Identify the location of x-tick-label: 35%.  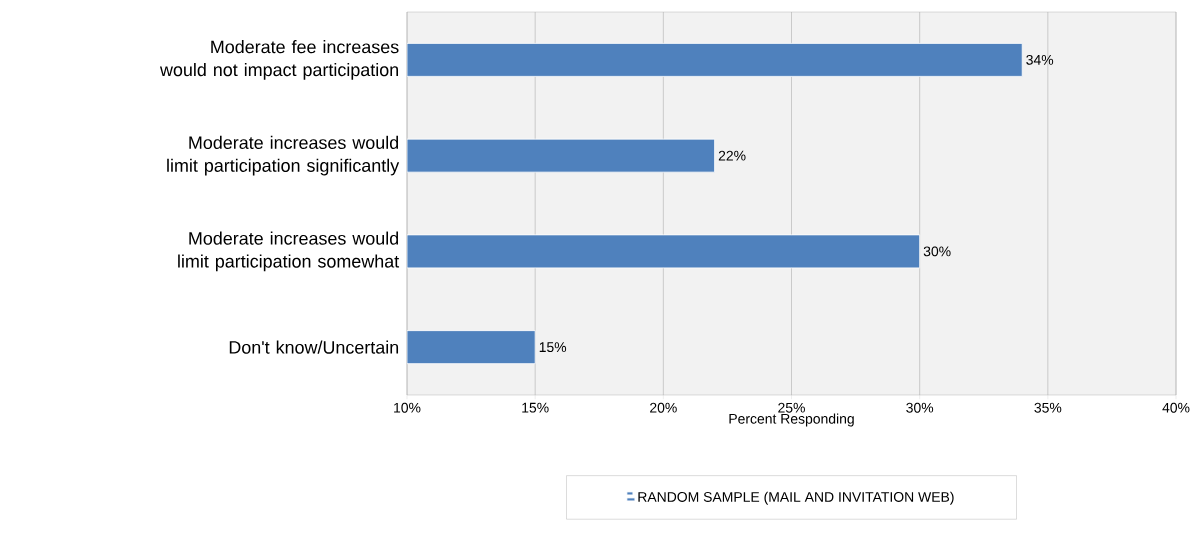
(1048, 407).